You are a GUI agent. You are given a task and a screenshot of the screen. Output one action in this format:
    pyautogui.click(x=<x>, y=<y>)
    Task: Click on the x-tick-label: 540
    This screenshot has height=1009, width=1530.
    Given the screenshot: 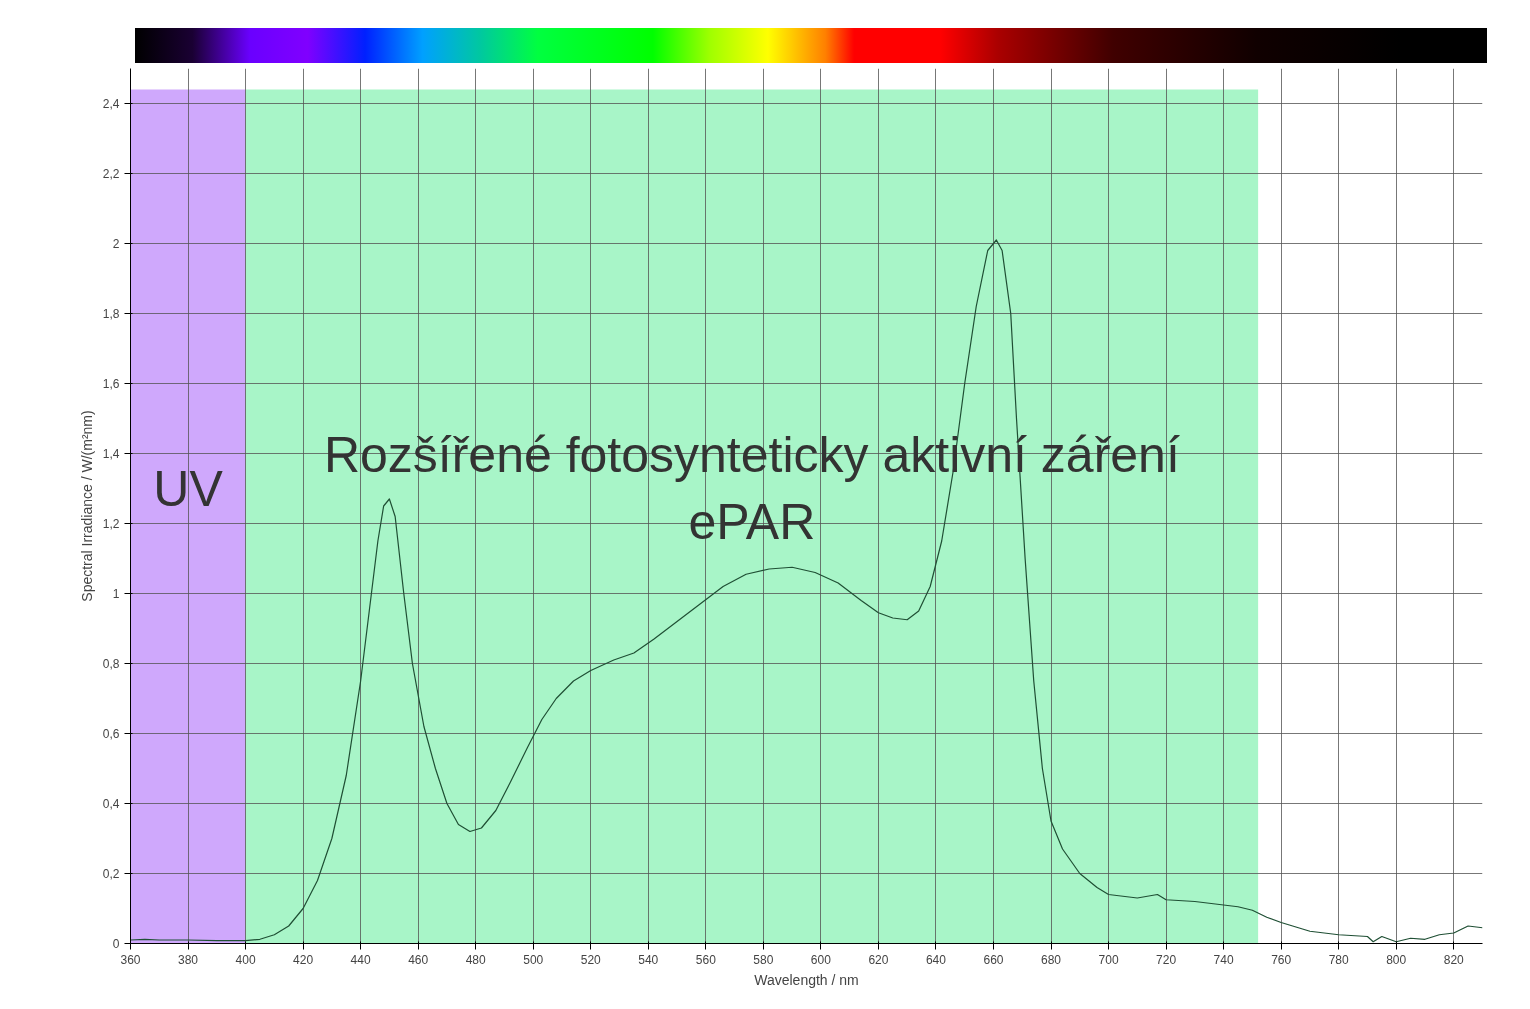 What is the action you would take?
    pyautogui.click(x=648, y=959)
    